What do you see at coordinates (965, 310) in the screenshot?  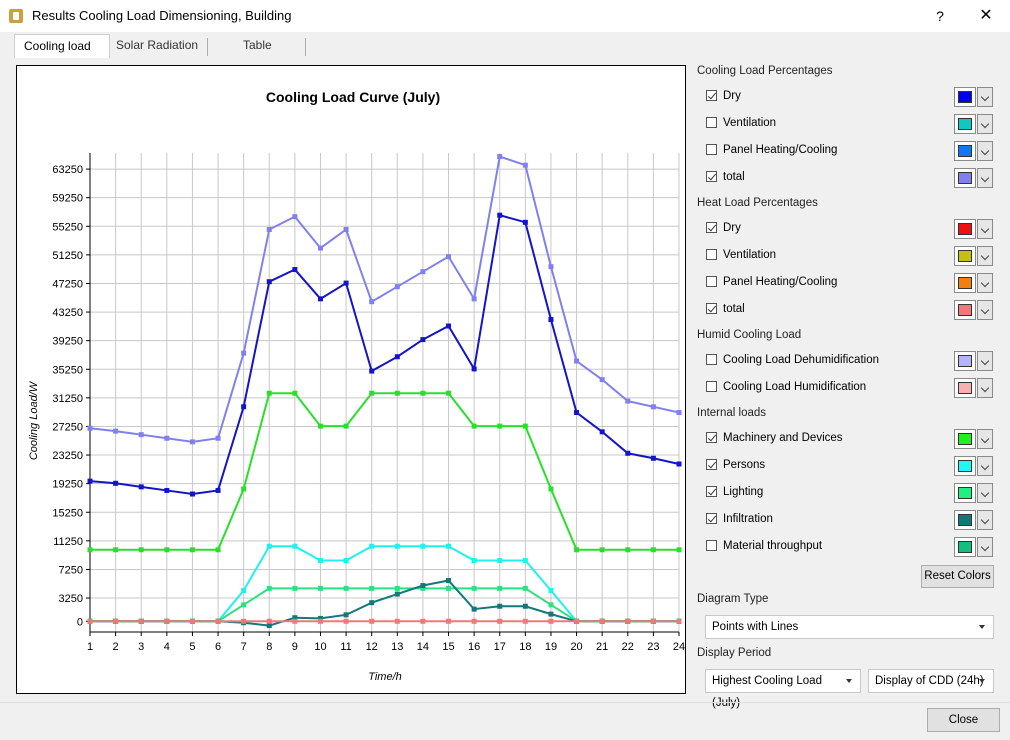 I see `color-swatch-heat-total` at bounding box center [965, 310].